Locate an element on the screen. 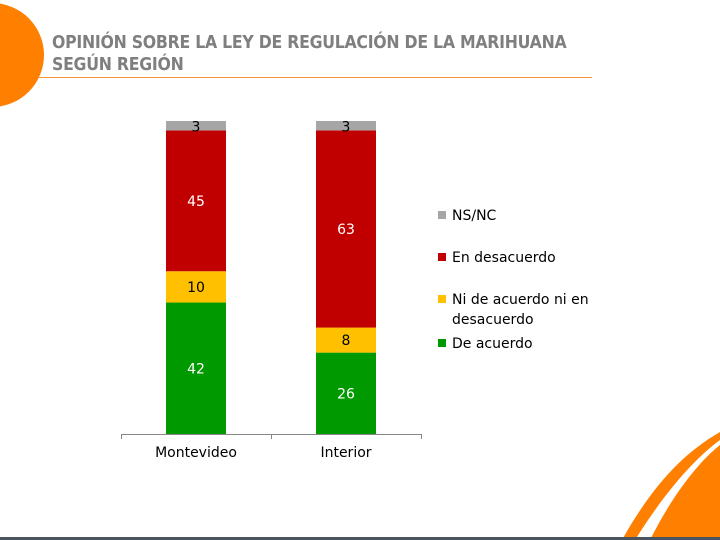 The height and width of the screenshot is (540, 720). legend-item: Ni de acuerdo ni en desacuerdo is located at coordinates (523, 310).